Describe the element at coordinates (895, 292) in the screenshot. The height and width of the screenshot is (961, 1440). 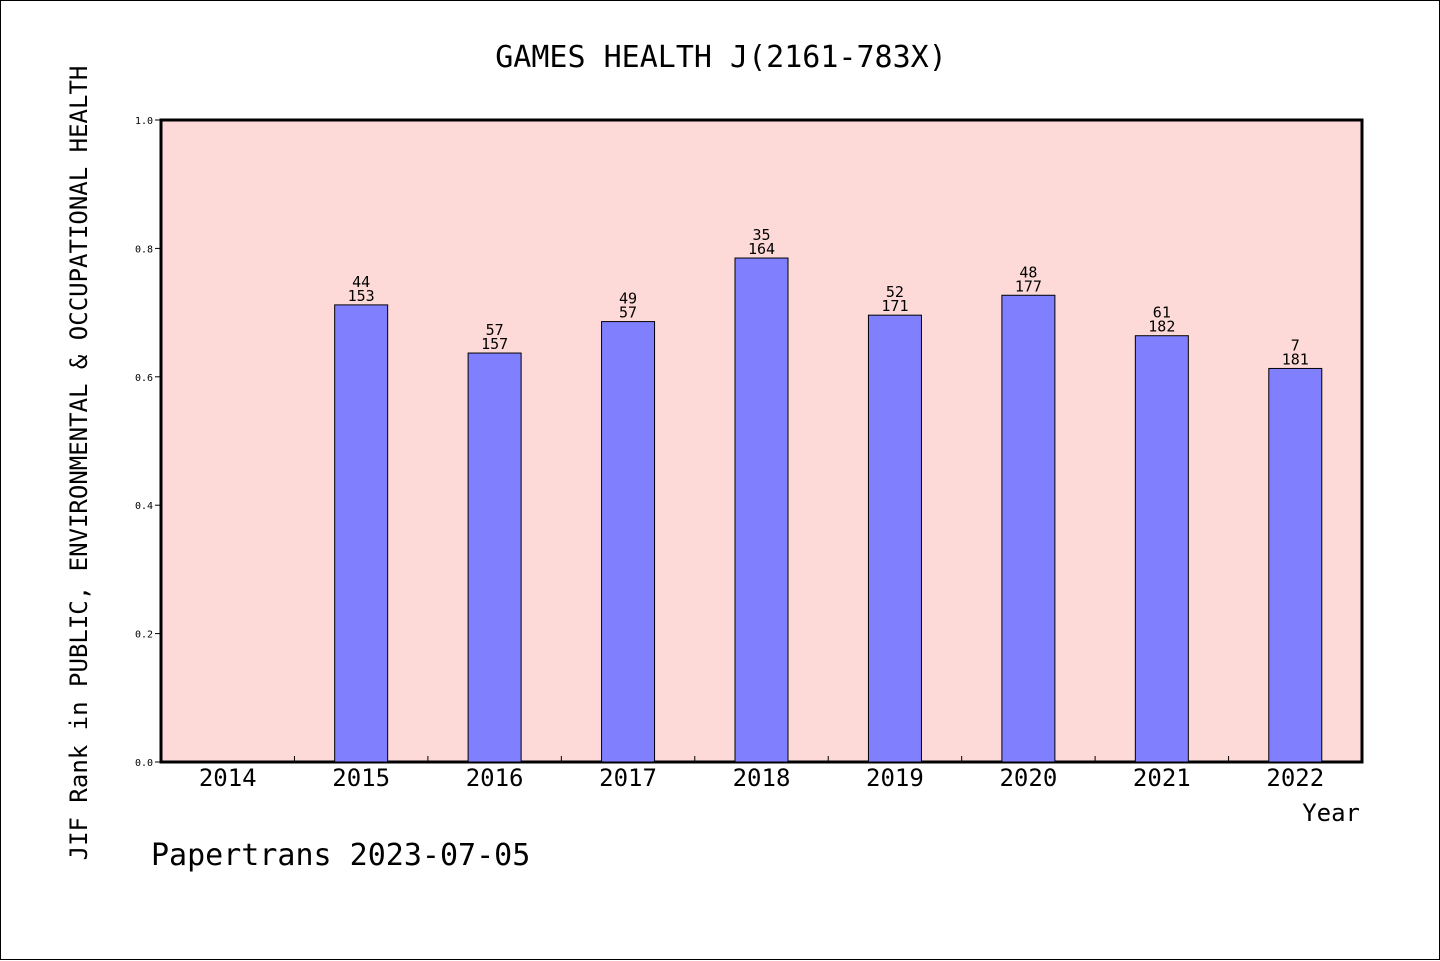
I see `bar-label-rank: 52` at that location.